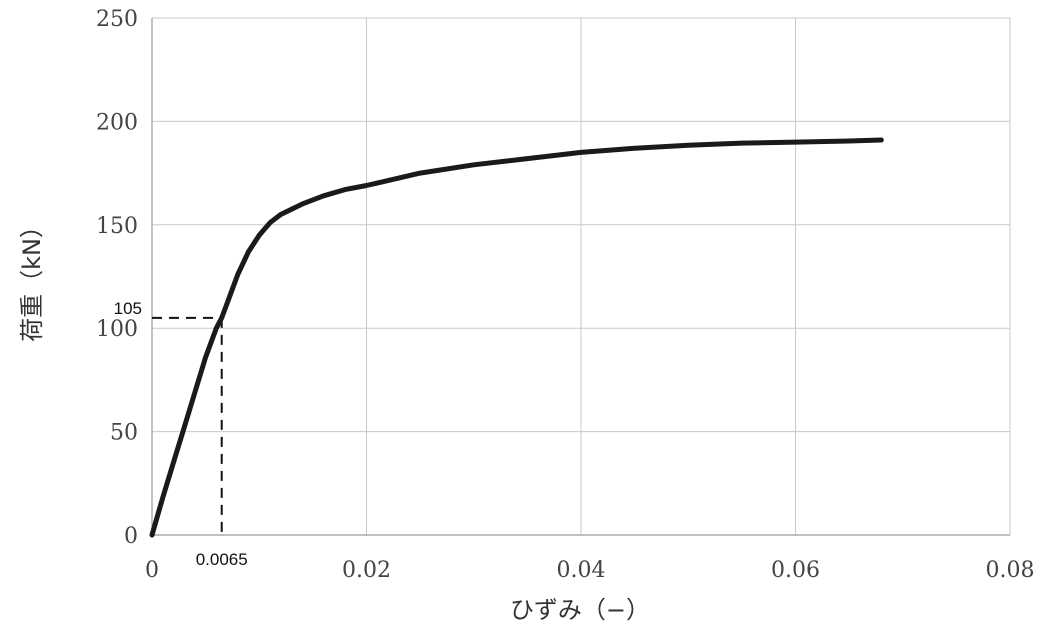 The height and width of the screenshot is (635, 1047). I want to click on x-axis-title: ひずみ（−）, so click(580, 610).